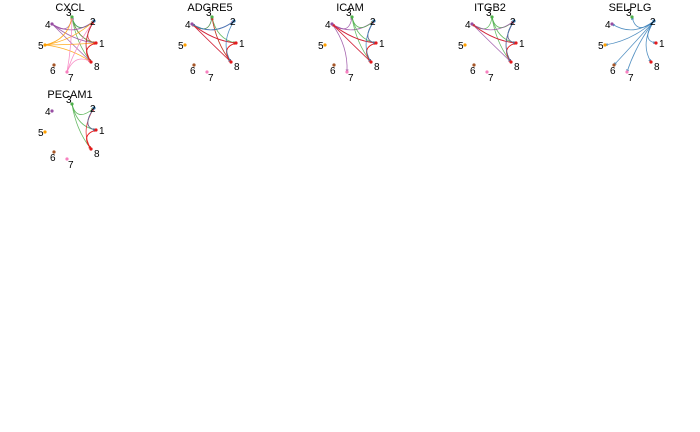  I want to click on panel-adgre5: ADGRE5 12 3 45 6 7 8, so click(211, 43).